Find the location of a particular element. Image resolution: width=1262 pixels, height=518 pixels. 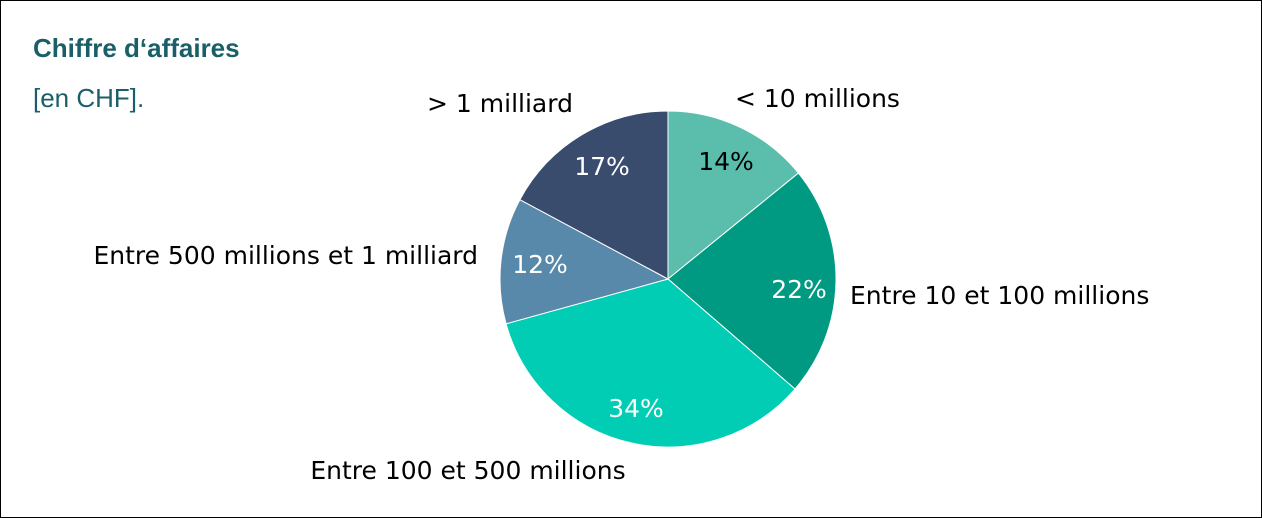

data-label: 17% is located at coordinates (602, 166).